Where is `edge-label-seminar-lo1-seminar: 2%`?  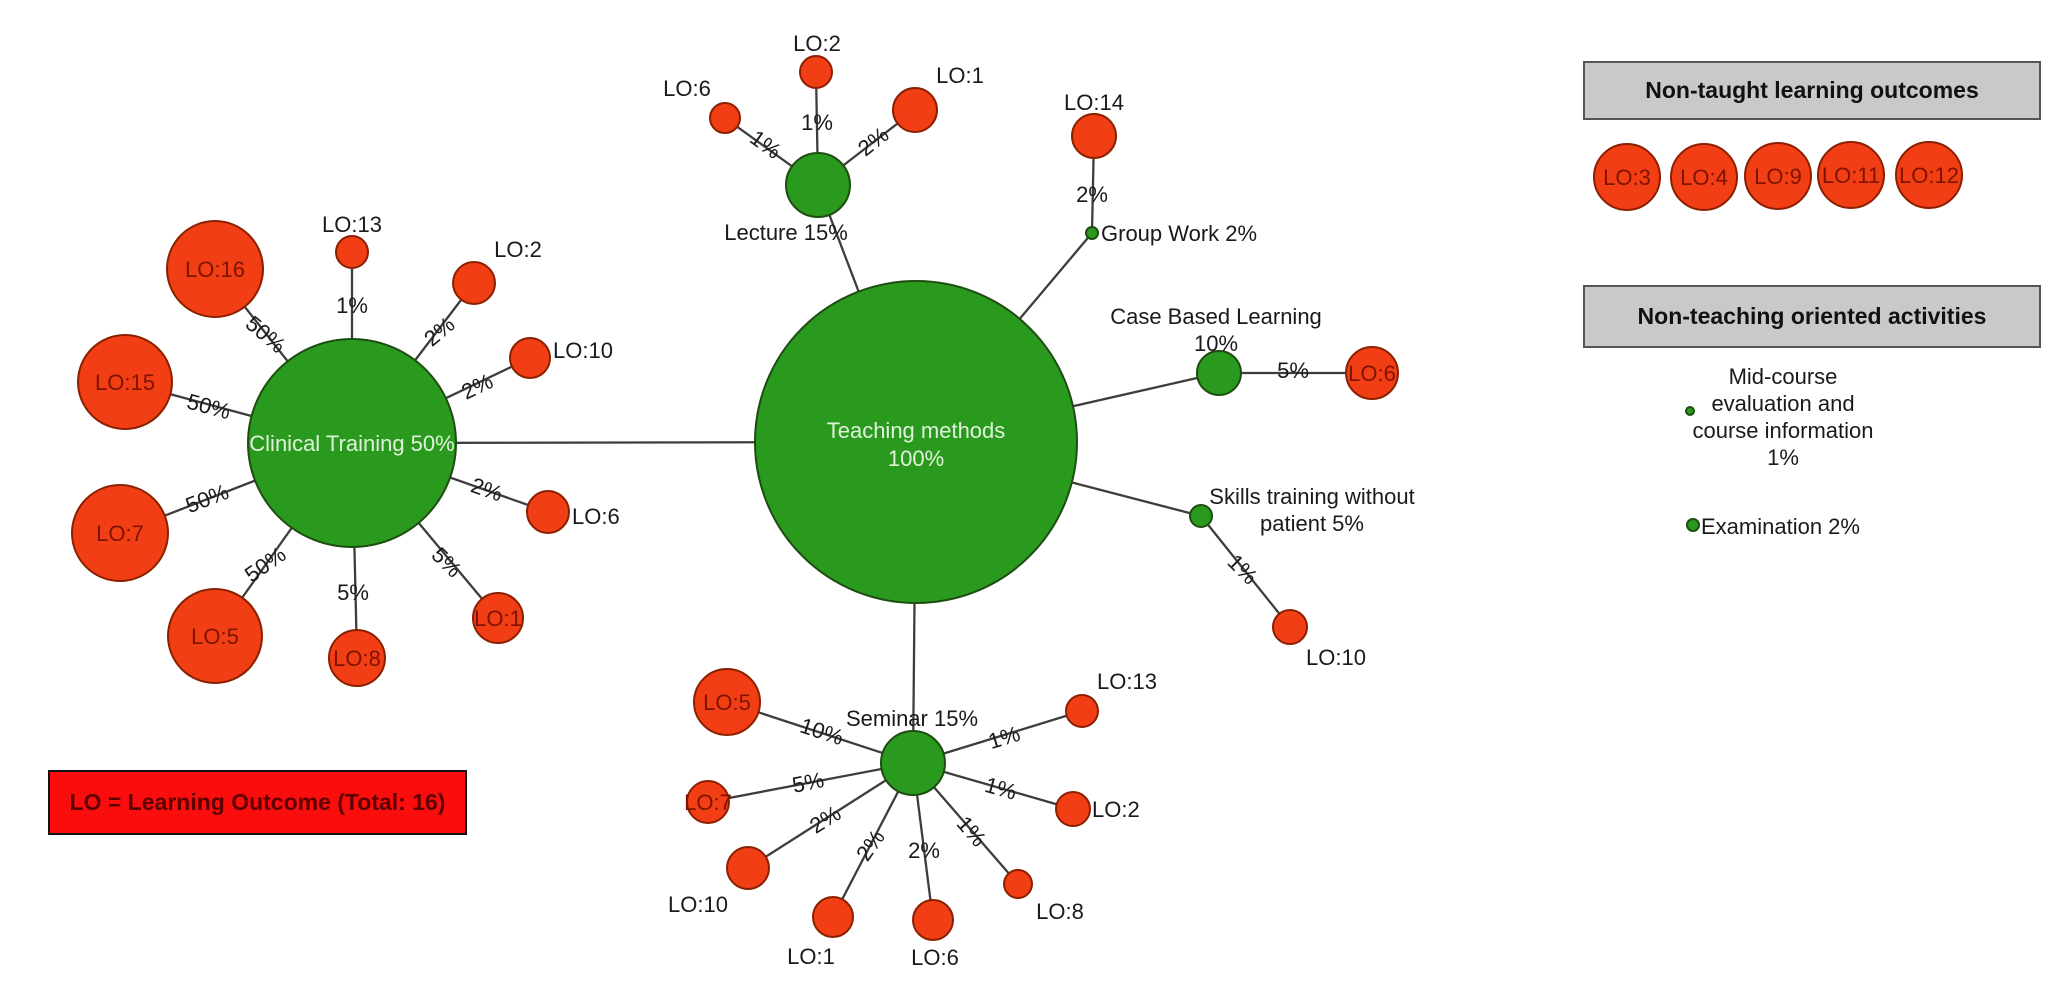
edge-label-seminar-lo1-seminar: 2% is located at coordinates (870, 845).